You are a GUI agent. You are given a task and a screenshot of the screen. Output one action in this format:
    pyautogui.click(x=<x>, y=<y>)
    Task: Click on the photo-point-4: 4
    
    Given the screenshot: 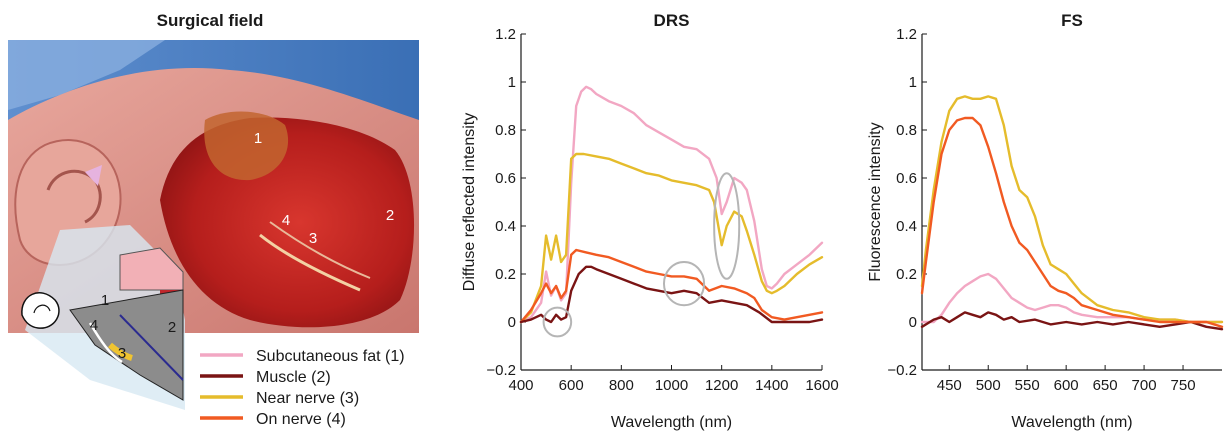 What is the action you would take?
    pyautogui.click(x=286, y=220)
    